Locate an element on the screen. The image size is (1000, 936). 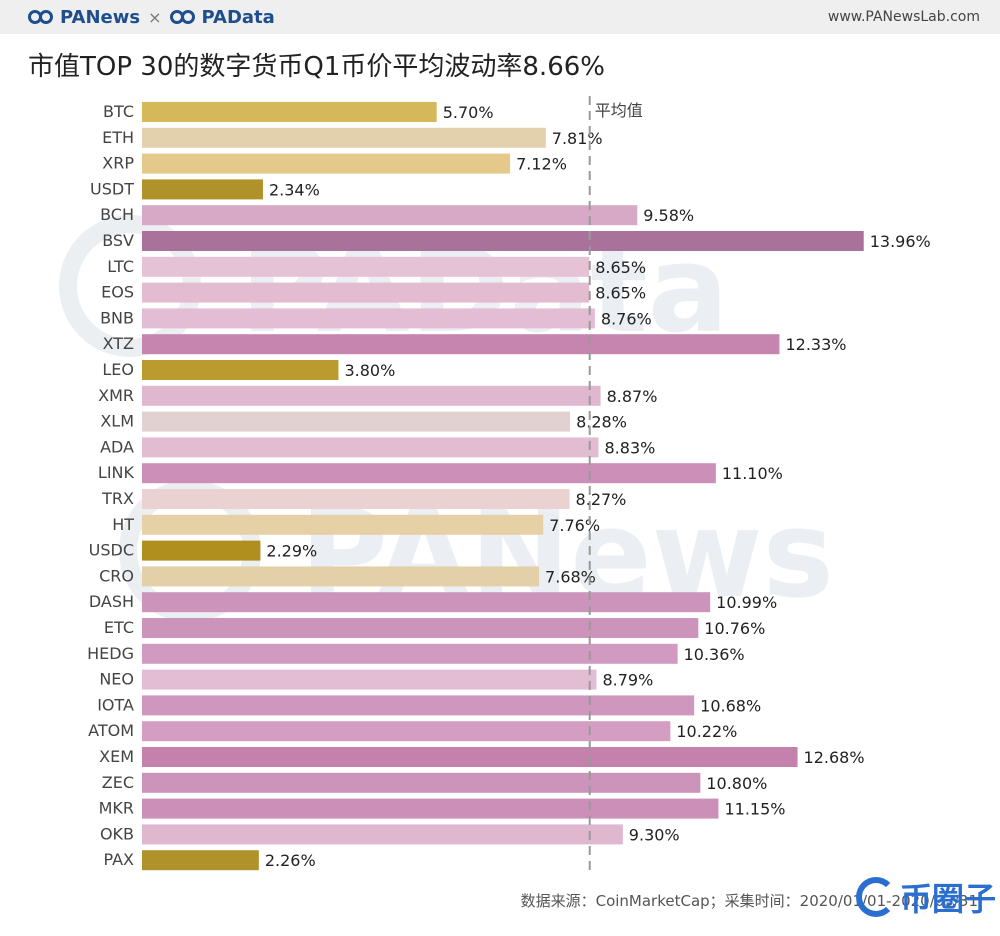
value-label: 8.79% is located at coordinates (627, 680).